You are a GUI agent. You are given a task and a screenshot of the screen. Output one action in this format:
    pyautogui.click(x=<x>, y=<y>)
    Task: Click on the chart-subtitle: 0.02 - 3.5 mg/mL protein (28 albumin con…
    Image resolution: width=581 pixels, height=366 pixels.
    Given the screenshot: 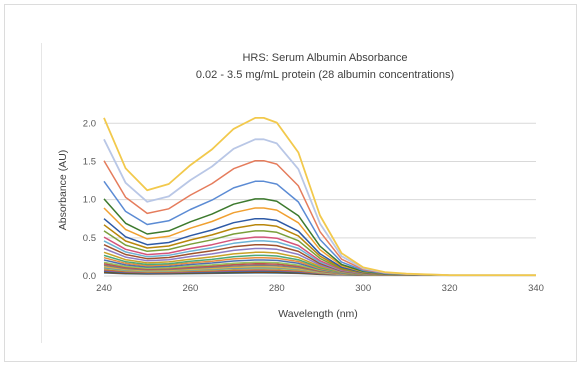 What is the action you would take?
    pyautogui.click(x=325, y=75)
    